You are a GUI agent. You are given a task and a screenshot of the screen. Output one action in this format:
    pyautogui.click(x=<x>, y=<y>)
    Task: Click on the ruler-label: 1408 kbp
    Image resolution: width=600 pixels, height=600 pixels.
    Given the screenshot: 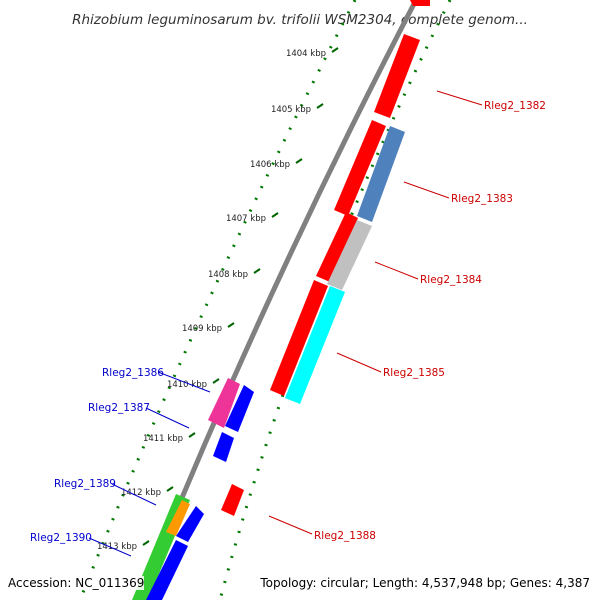 What is the action you would take?
    pyautogui.click(x=228, y=275)
    